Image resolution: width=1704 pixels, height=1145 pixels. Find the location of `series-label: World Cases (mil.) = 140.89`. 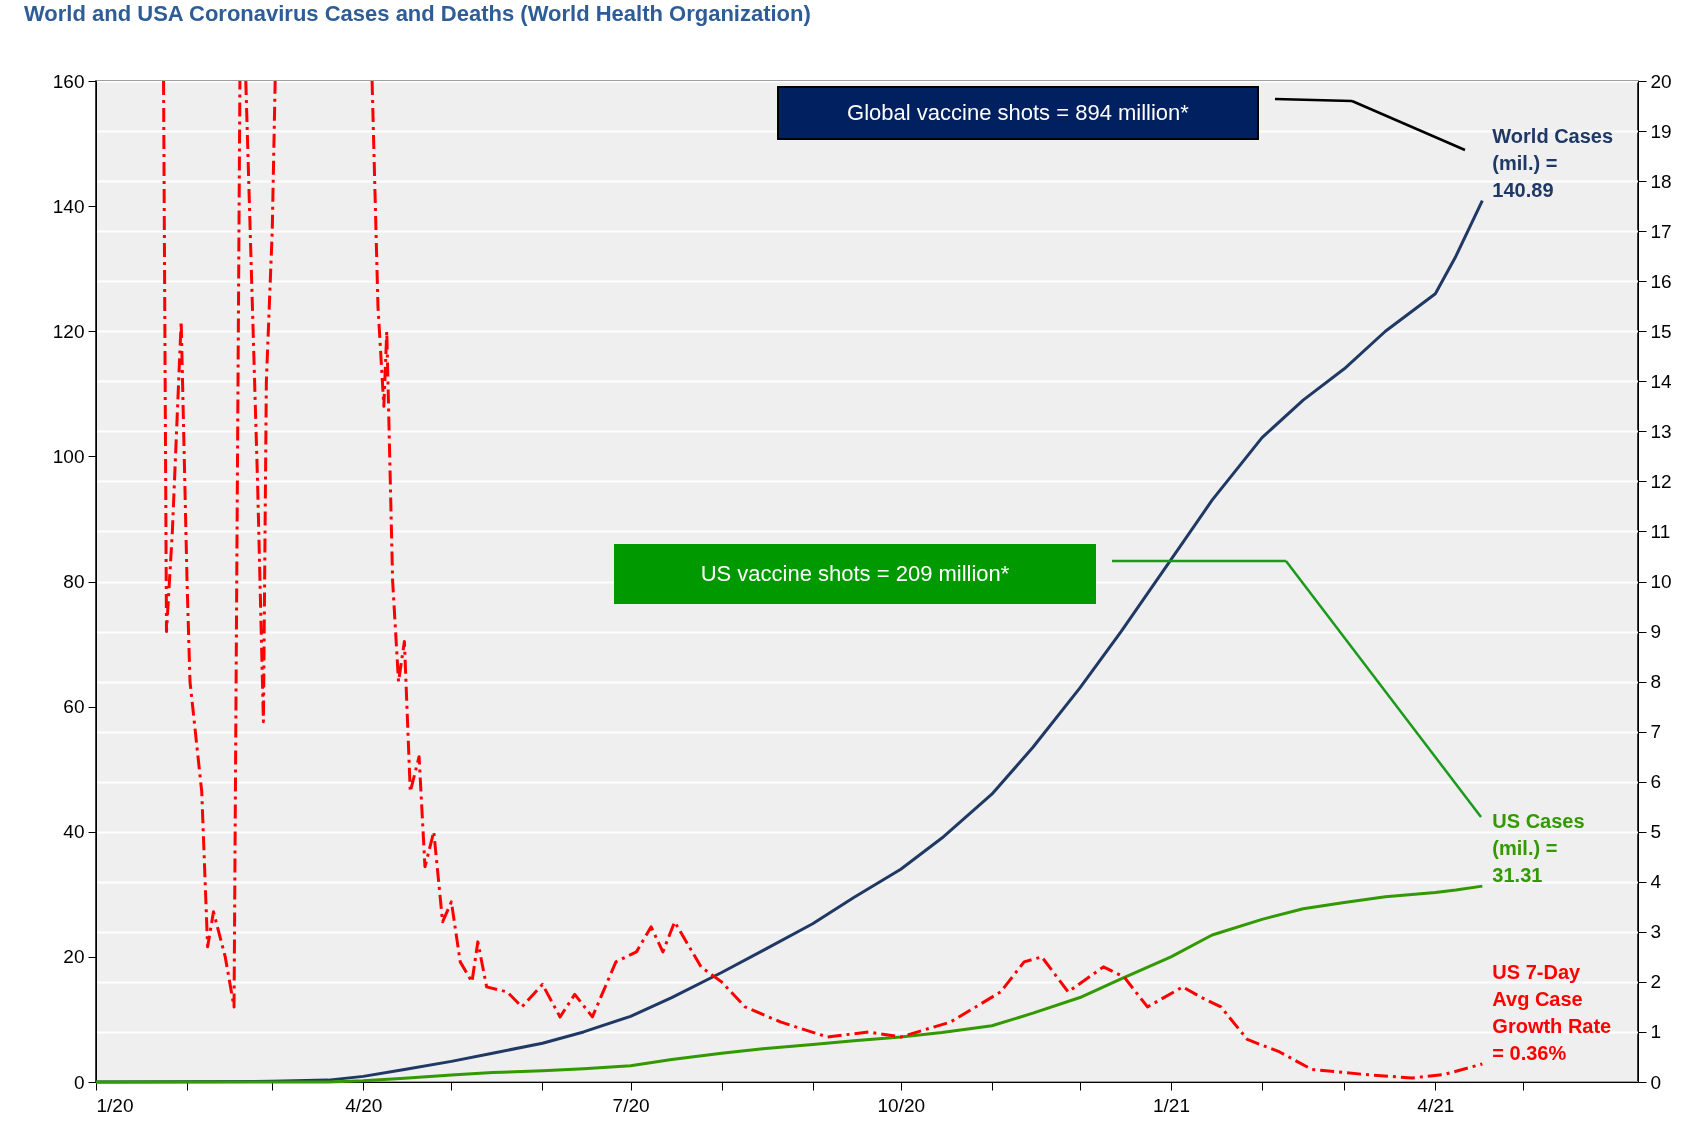

series-label: World Cases (mil.) = 140.89 is located at coordinates (1553, 162).